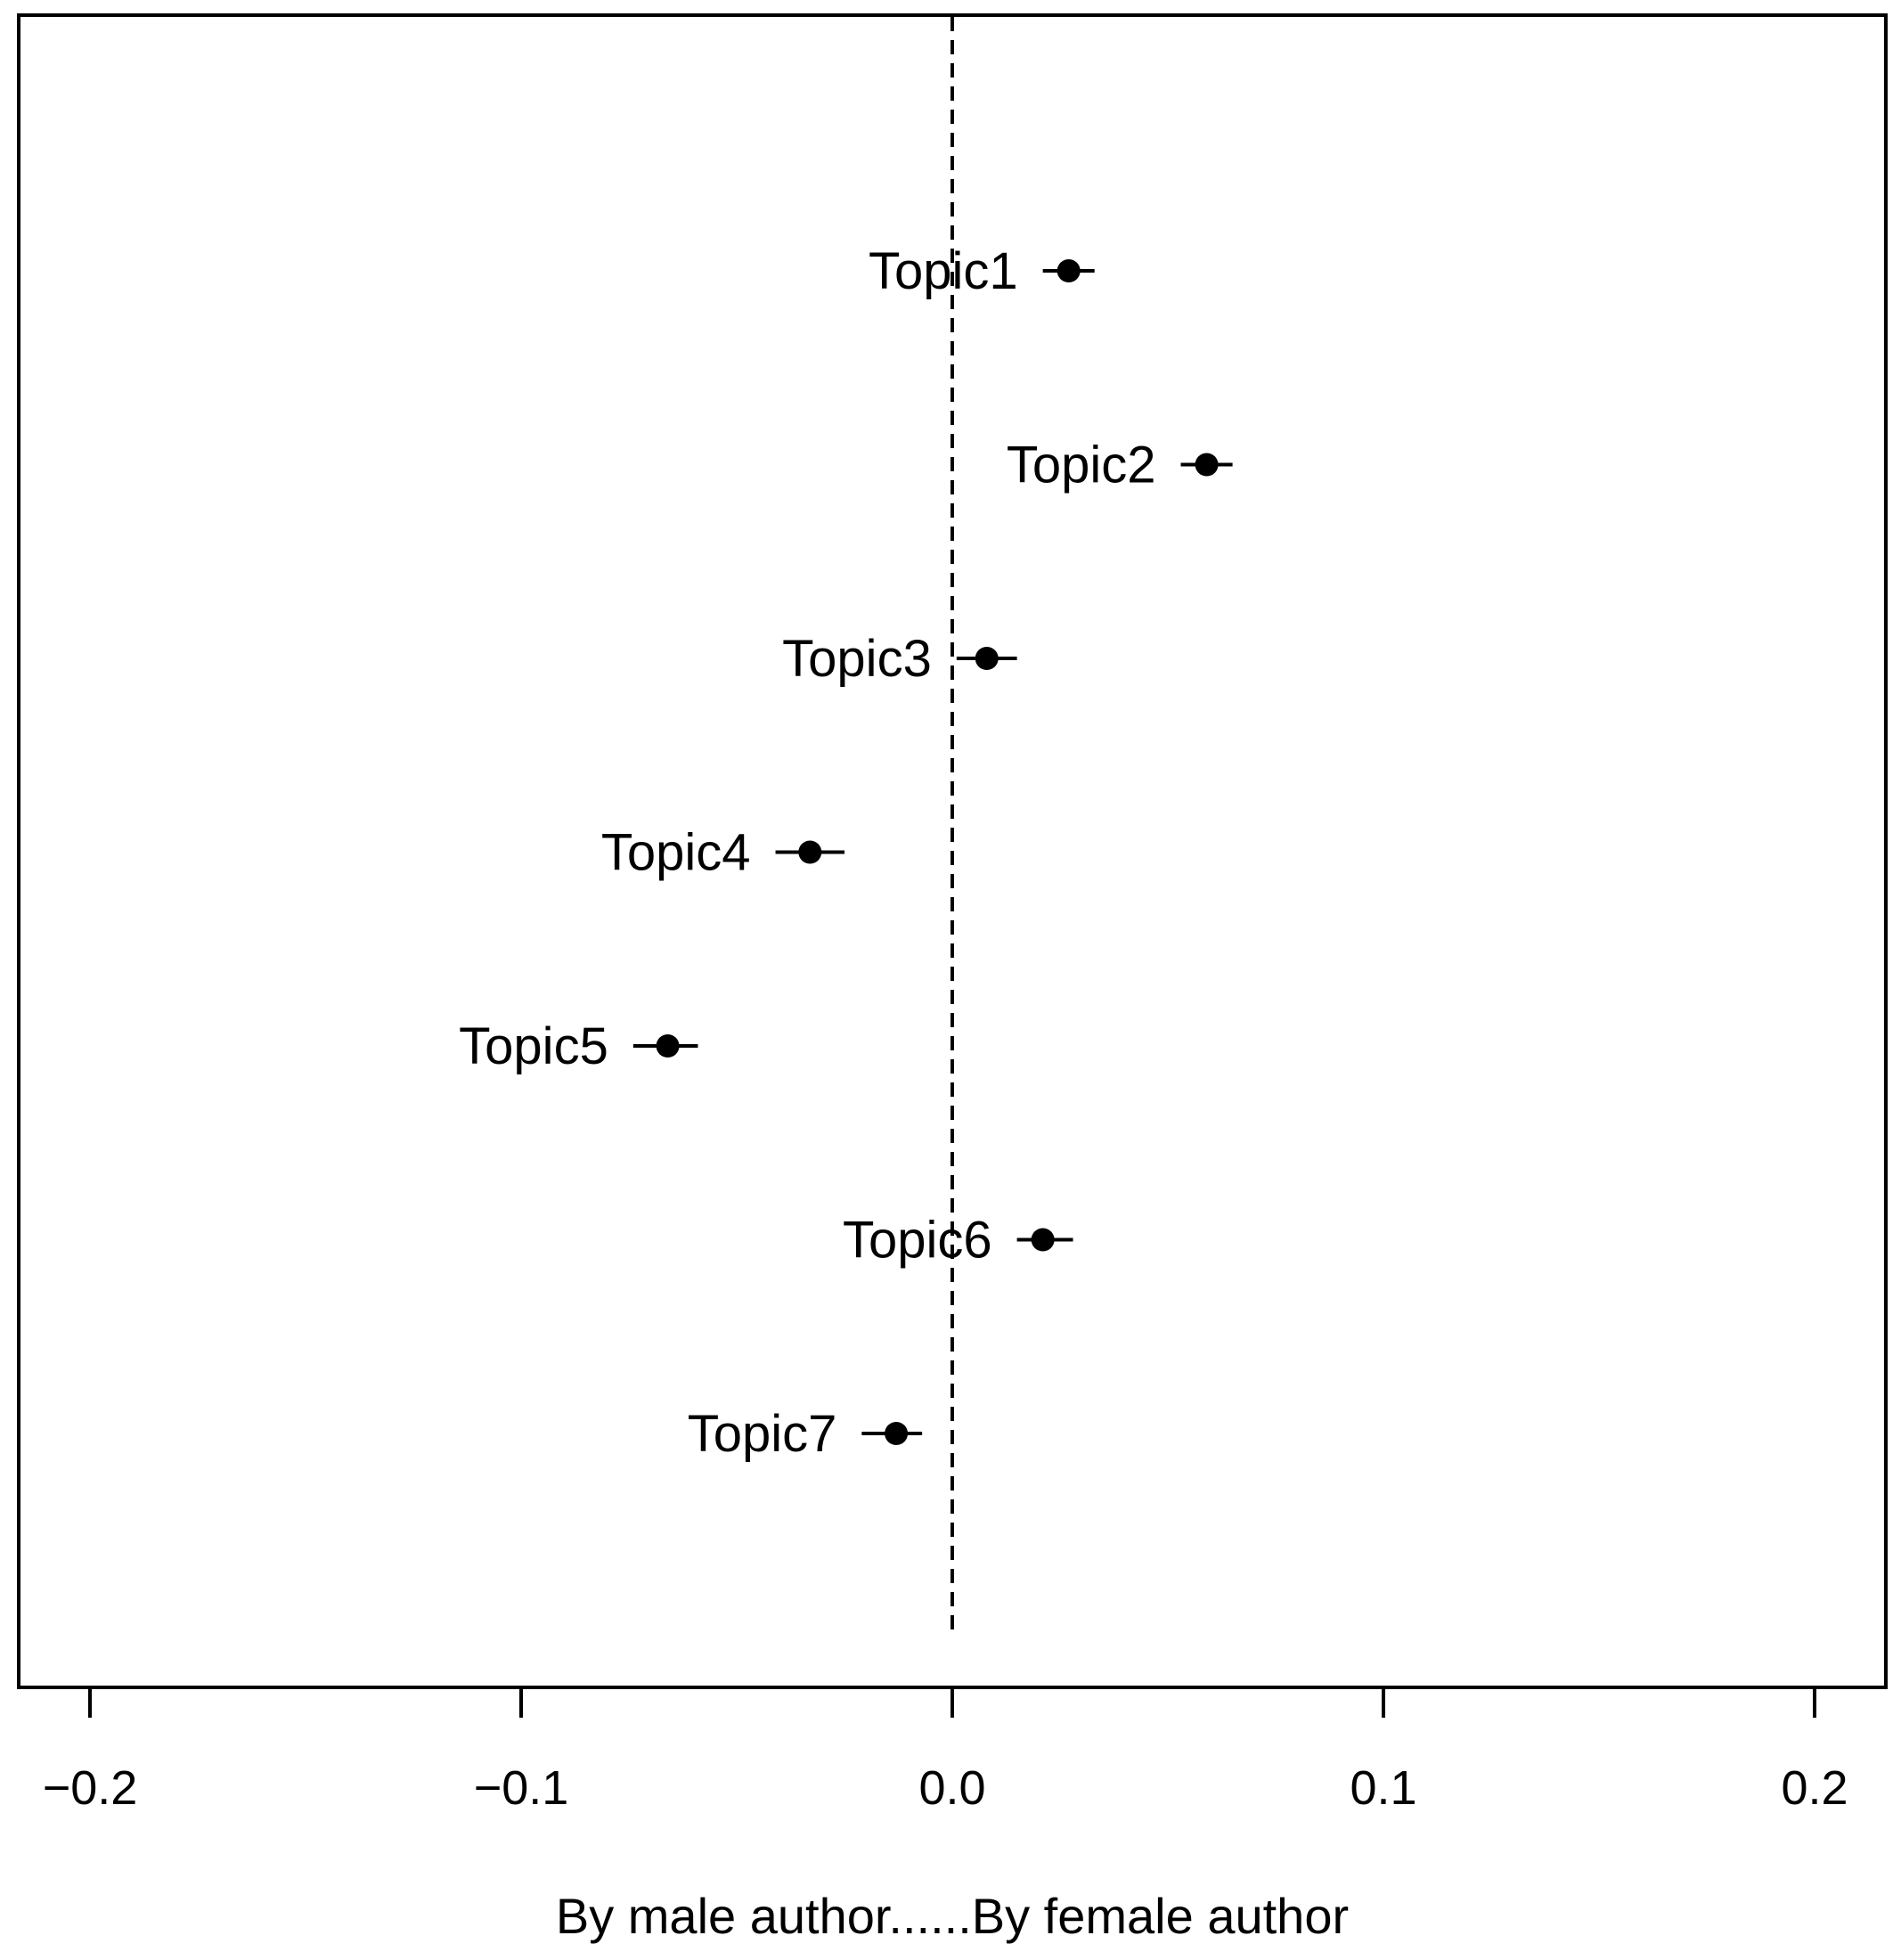 The image size is (1901, 1960). Describe the element at coordinates (1383, 1788) in the screenshot. I see `x-tick-label: 0.1` at that location.